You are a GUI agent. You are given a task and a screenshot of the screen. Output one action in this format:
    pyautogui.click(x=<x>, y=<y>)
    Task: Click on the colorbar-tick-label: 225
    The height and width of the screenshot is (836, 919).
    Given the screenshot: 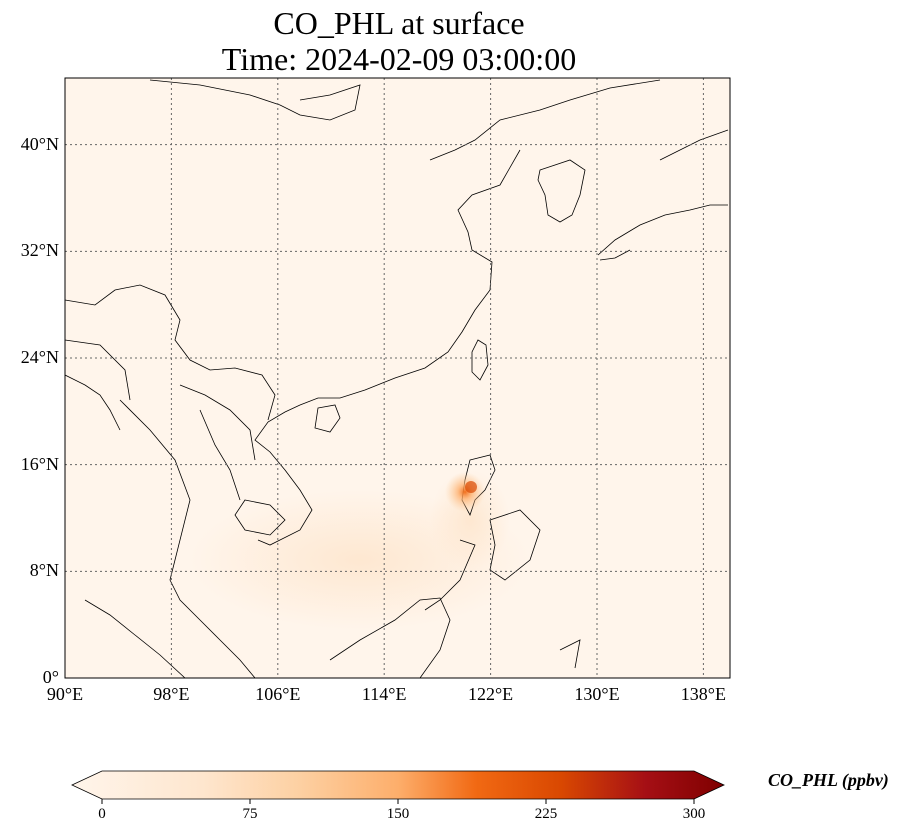 What is the action you would take?
    pyautogui.click(x=546, y=814)
    